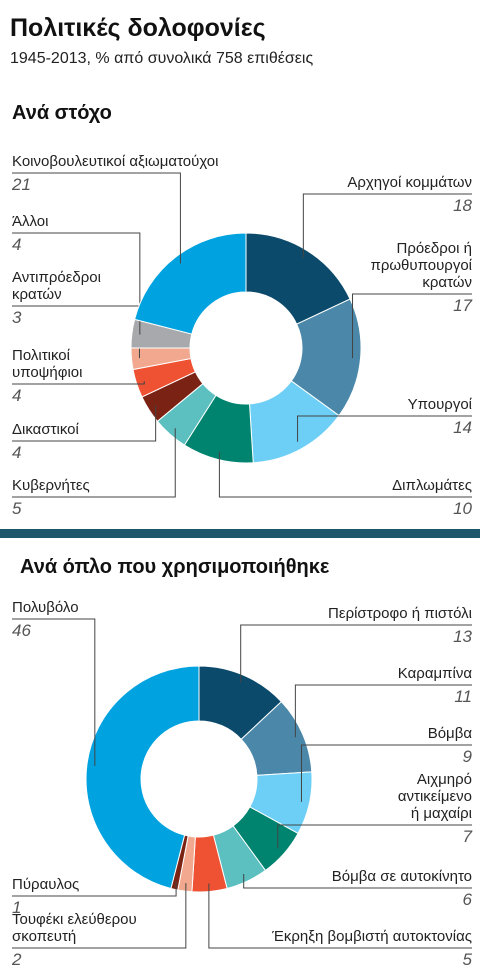 This screenshot has width=480, height=969. I want to click on segment-label: Αιχμηρό αντικείμενο ή μαχαίρι, so click(434, 796).